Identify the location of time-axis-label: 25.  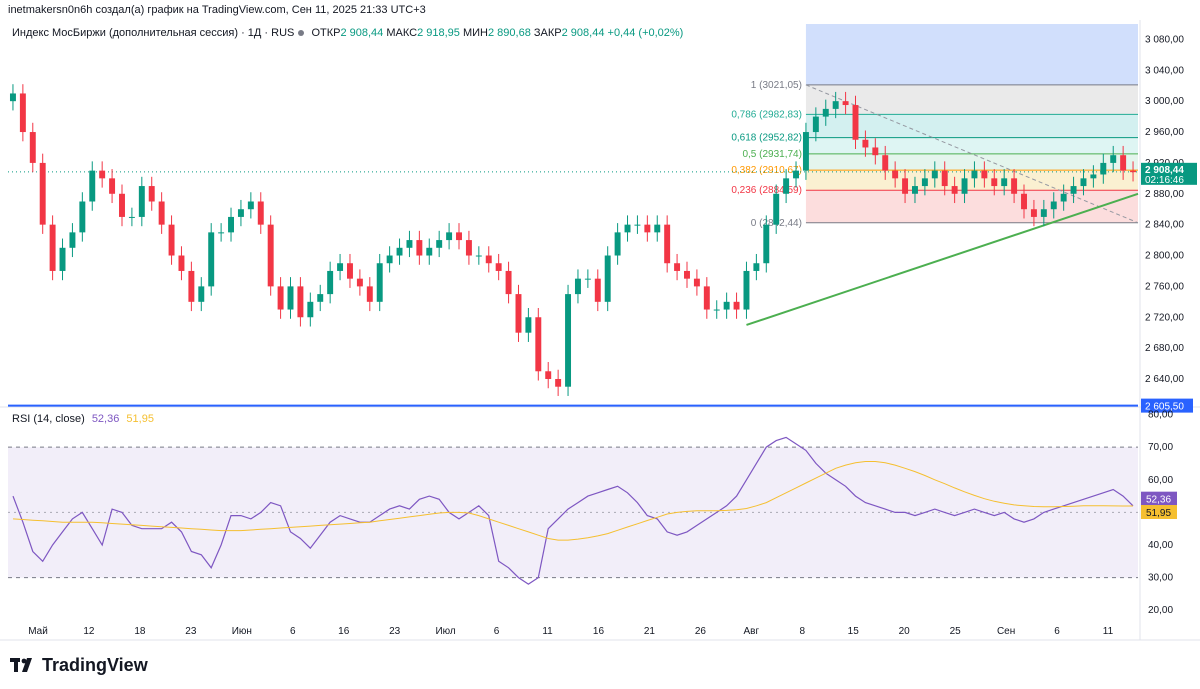
(956, 631).